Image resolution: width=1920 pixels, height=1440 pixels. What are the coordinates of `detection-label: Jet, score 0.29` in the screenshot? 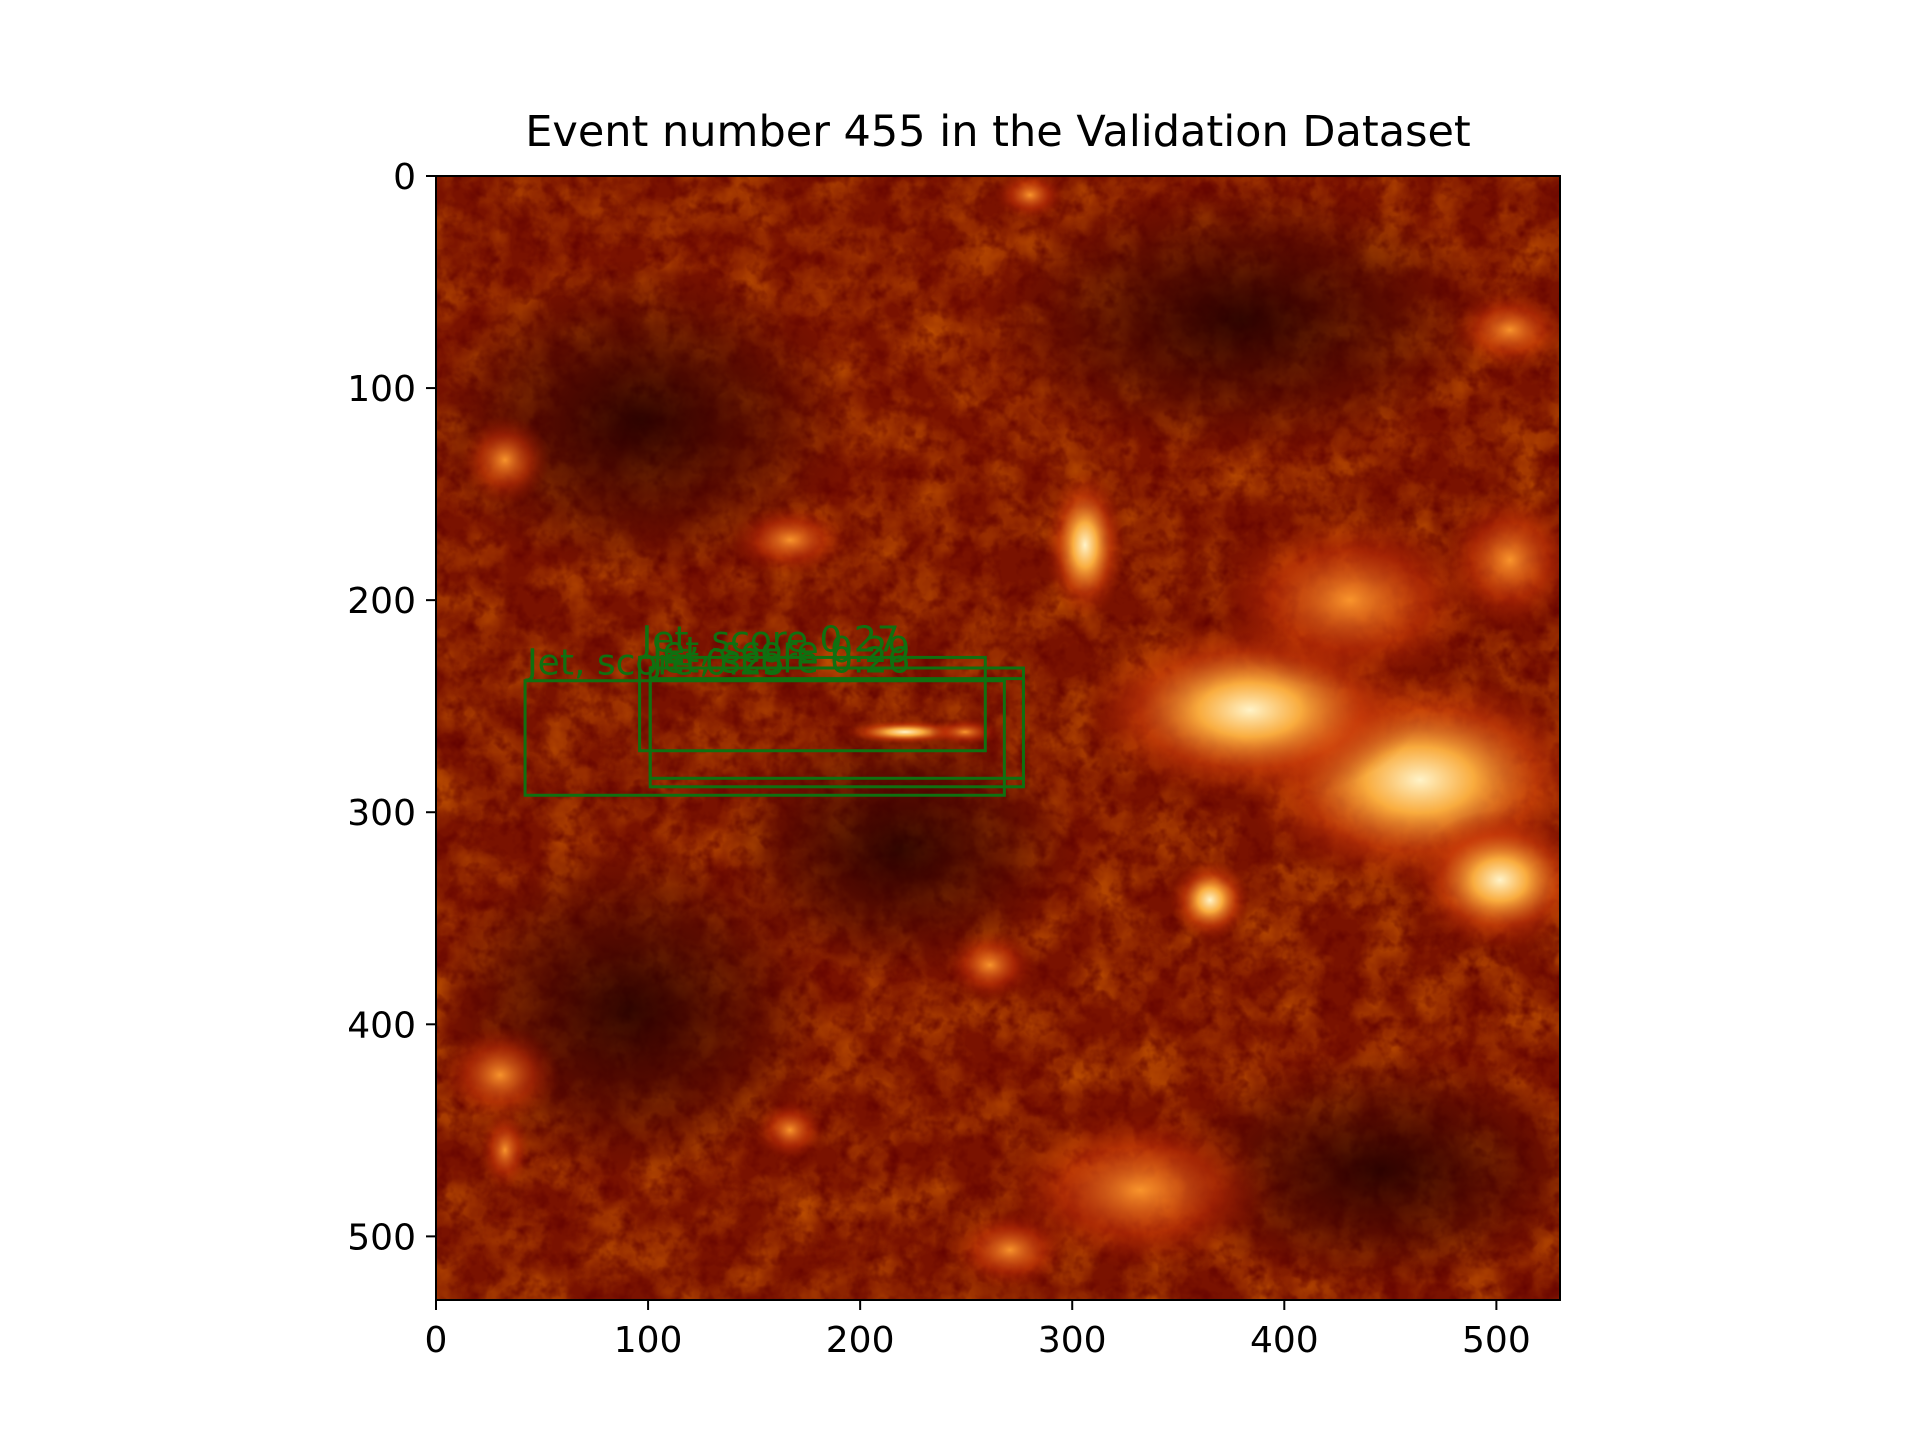 It's located at (780, 650).